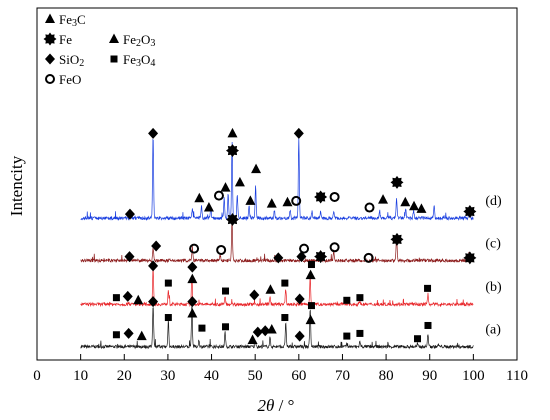 The image size is (550, 420). I want to click on legend-label: Fe, so click(65, 39).